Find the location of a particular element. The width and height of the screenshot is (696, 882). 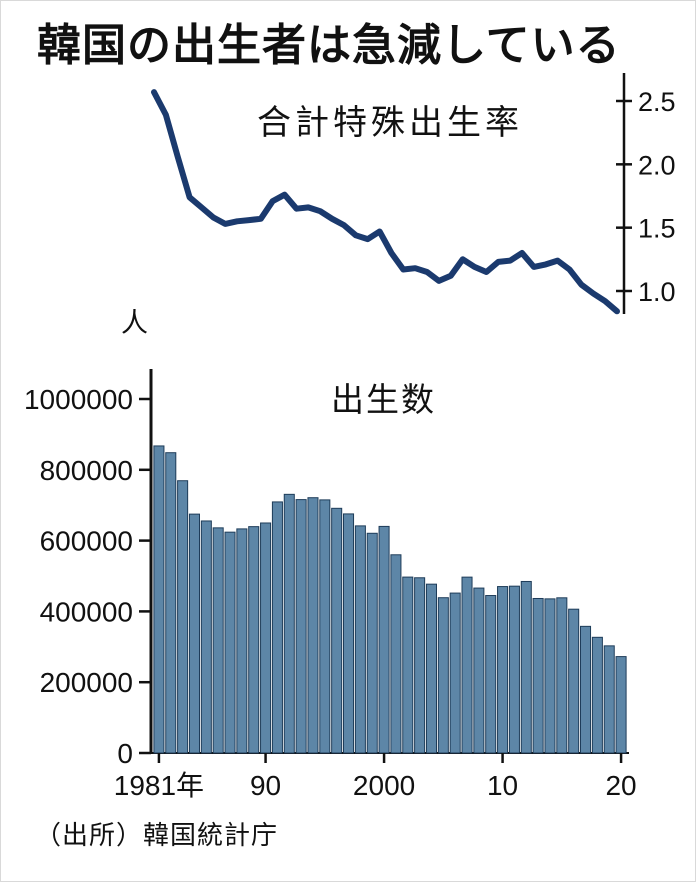

births-y-tick-label: 1000000 is located at coordinates (78, 399).